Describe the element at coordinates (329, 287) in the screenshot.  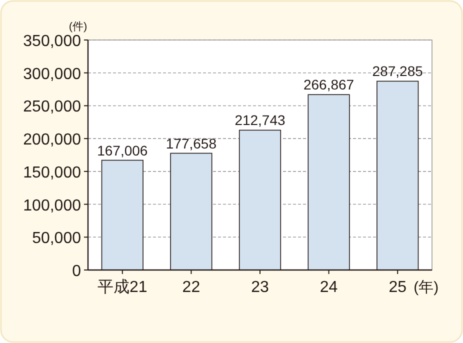
I see `x-tick-label: 24` at that location.